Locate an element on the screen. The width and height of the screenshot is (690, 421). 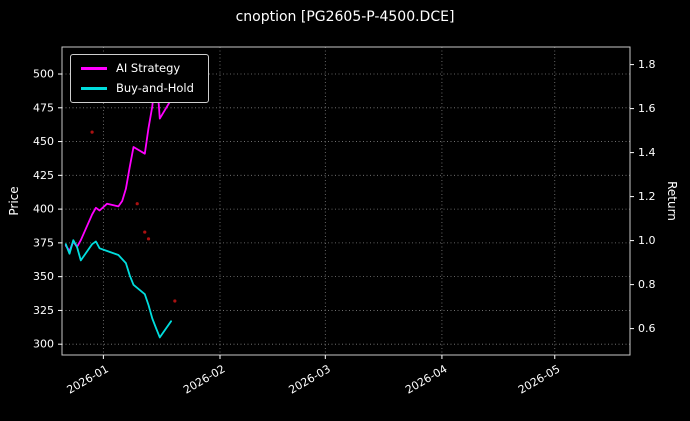
date-tick-label: 2026-02 is located at coordinates (204, 379).